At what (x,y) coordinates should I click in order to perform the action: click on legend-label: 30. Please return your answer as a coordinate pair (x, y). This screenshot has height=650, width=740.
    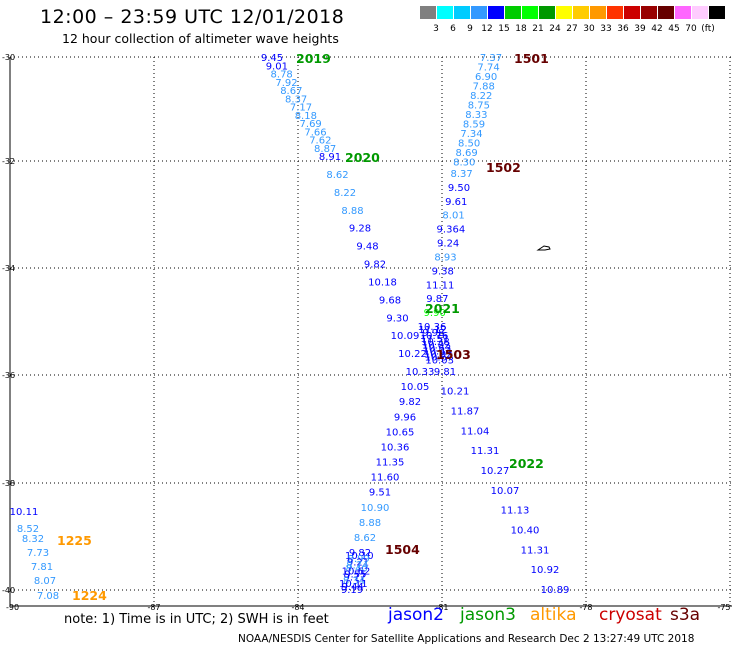
    Looking at the image, I should click on (589, 29).